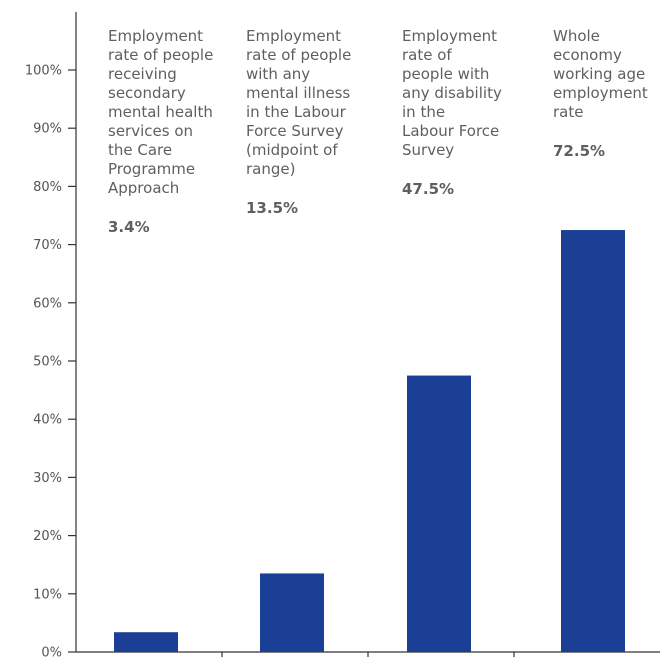 The height and width of the screenshot is (657, 669). What do you see at coordinates (428, 189) in the screenshot?
I see `value-label: 47.5%` at bounding box center [428, 189].